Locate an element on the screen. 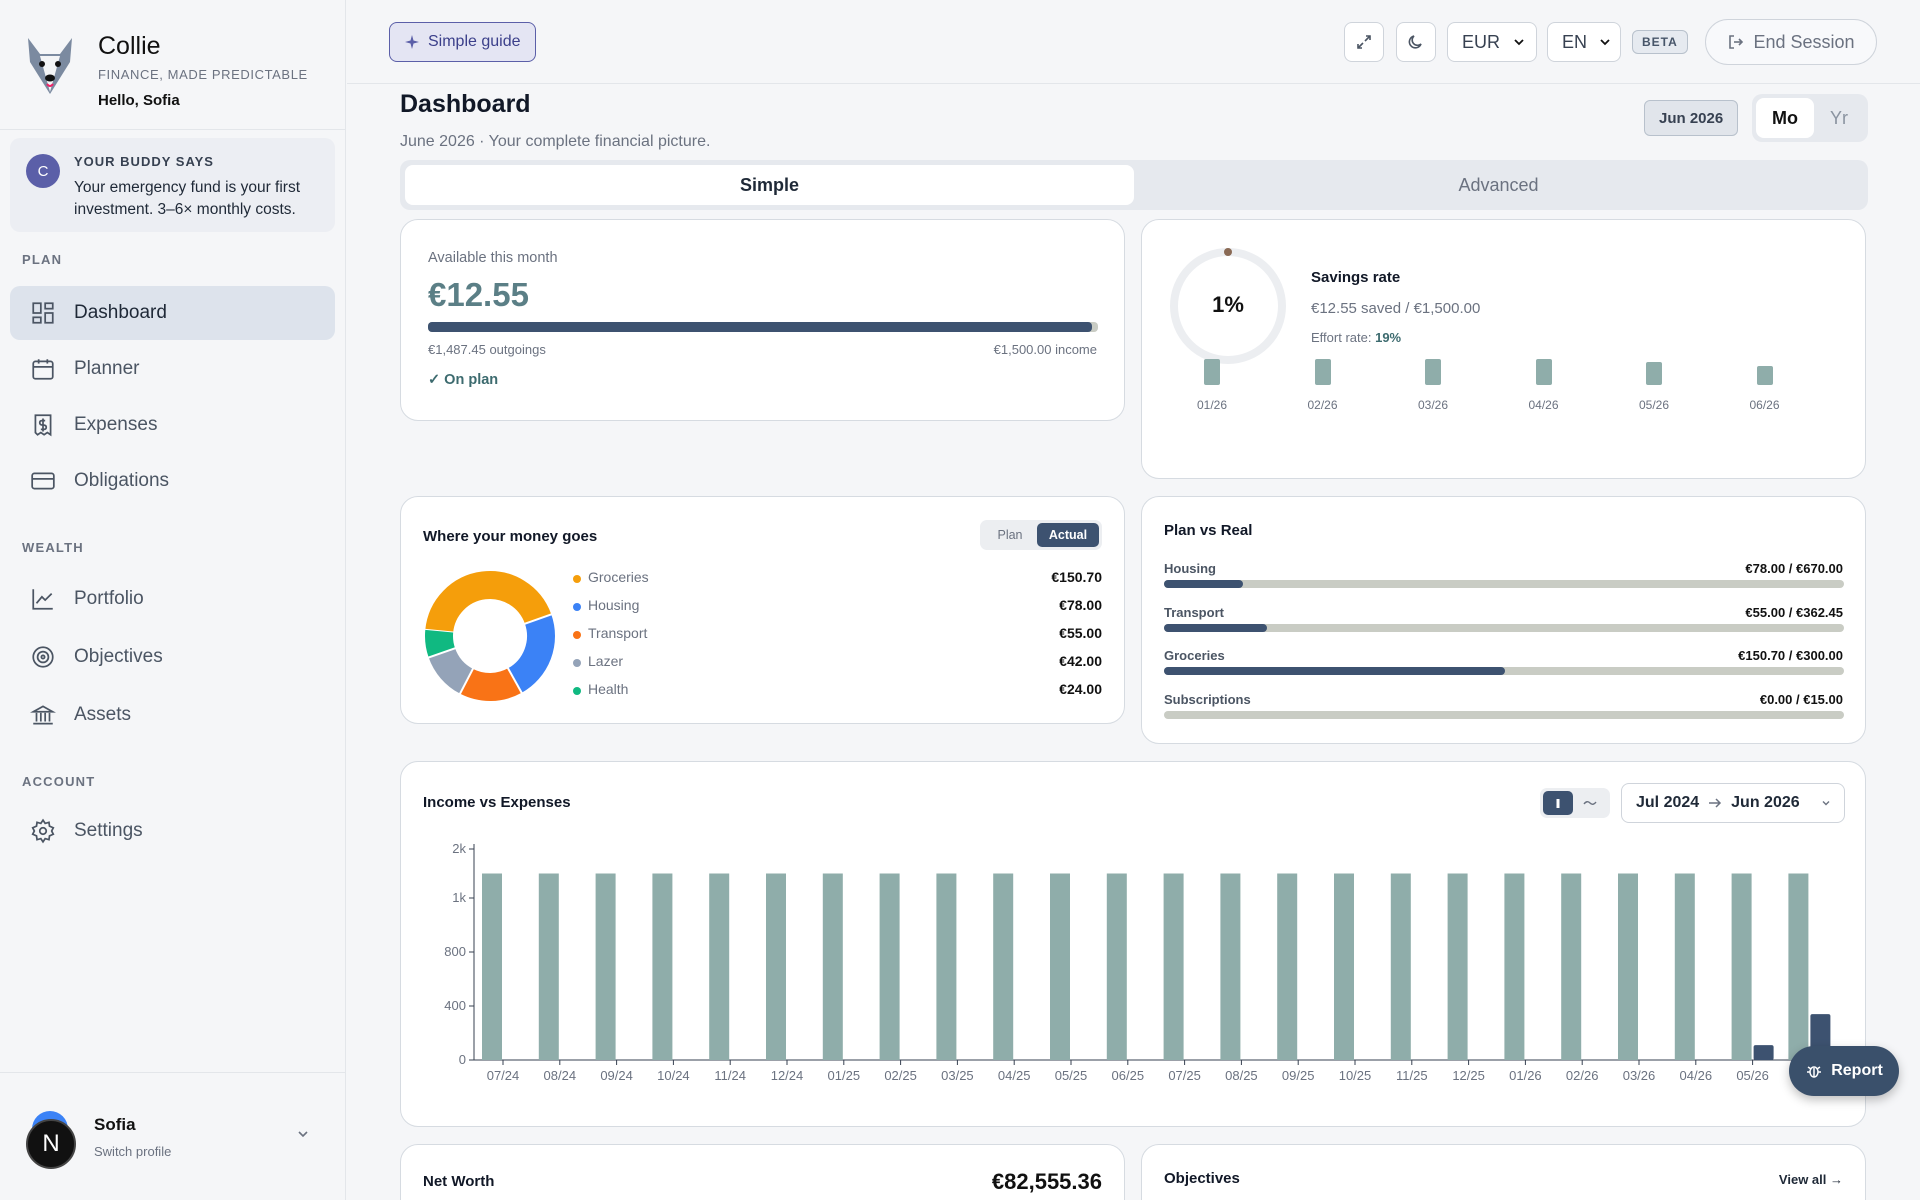 This screenshot has height=1200, width=1920. end-session-button: End Session is located at coordinates (1791, 42).